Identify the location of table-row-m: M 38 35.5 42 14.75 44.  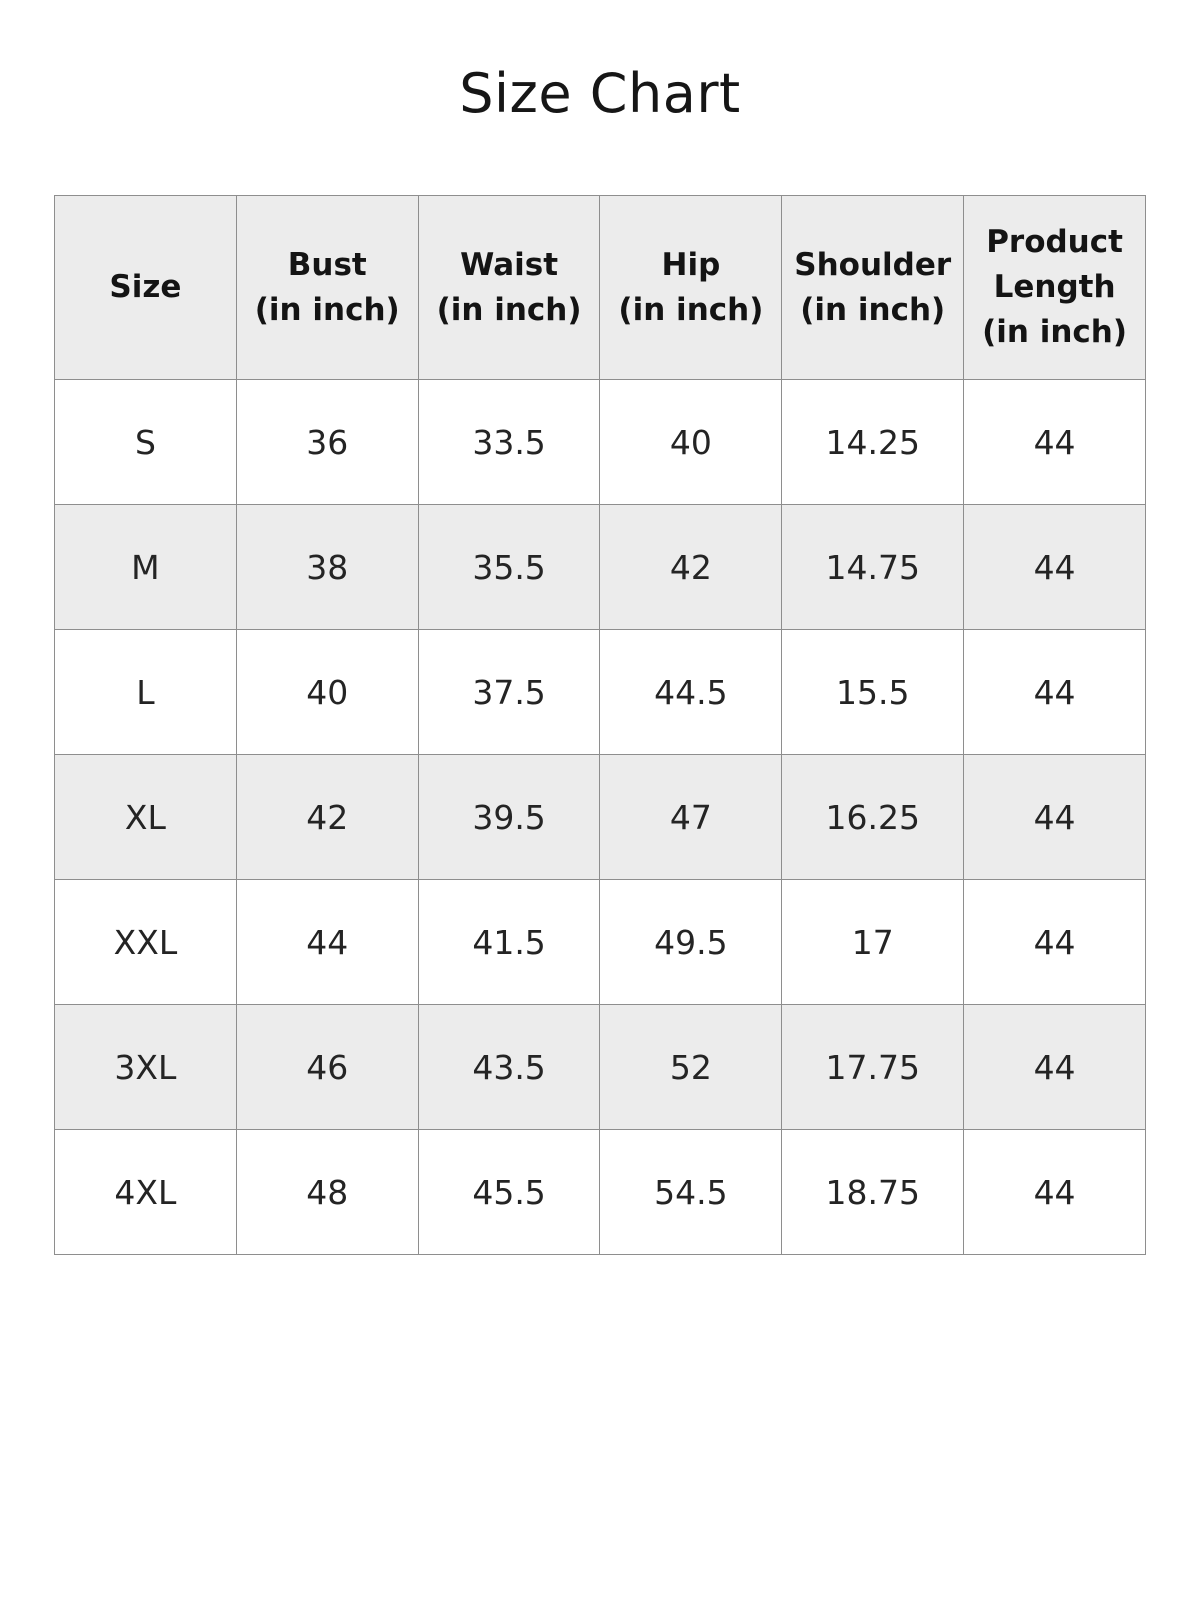
(600, 567).